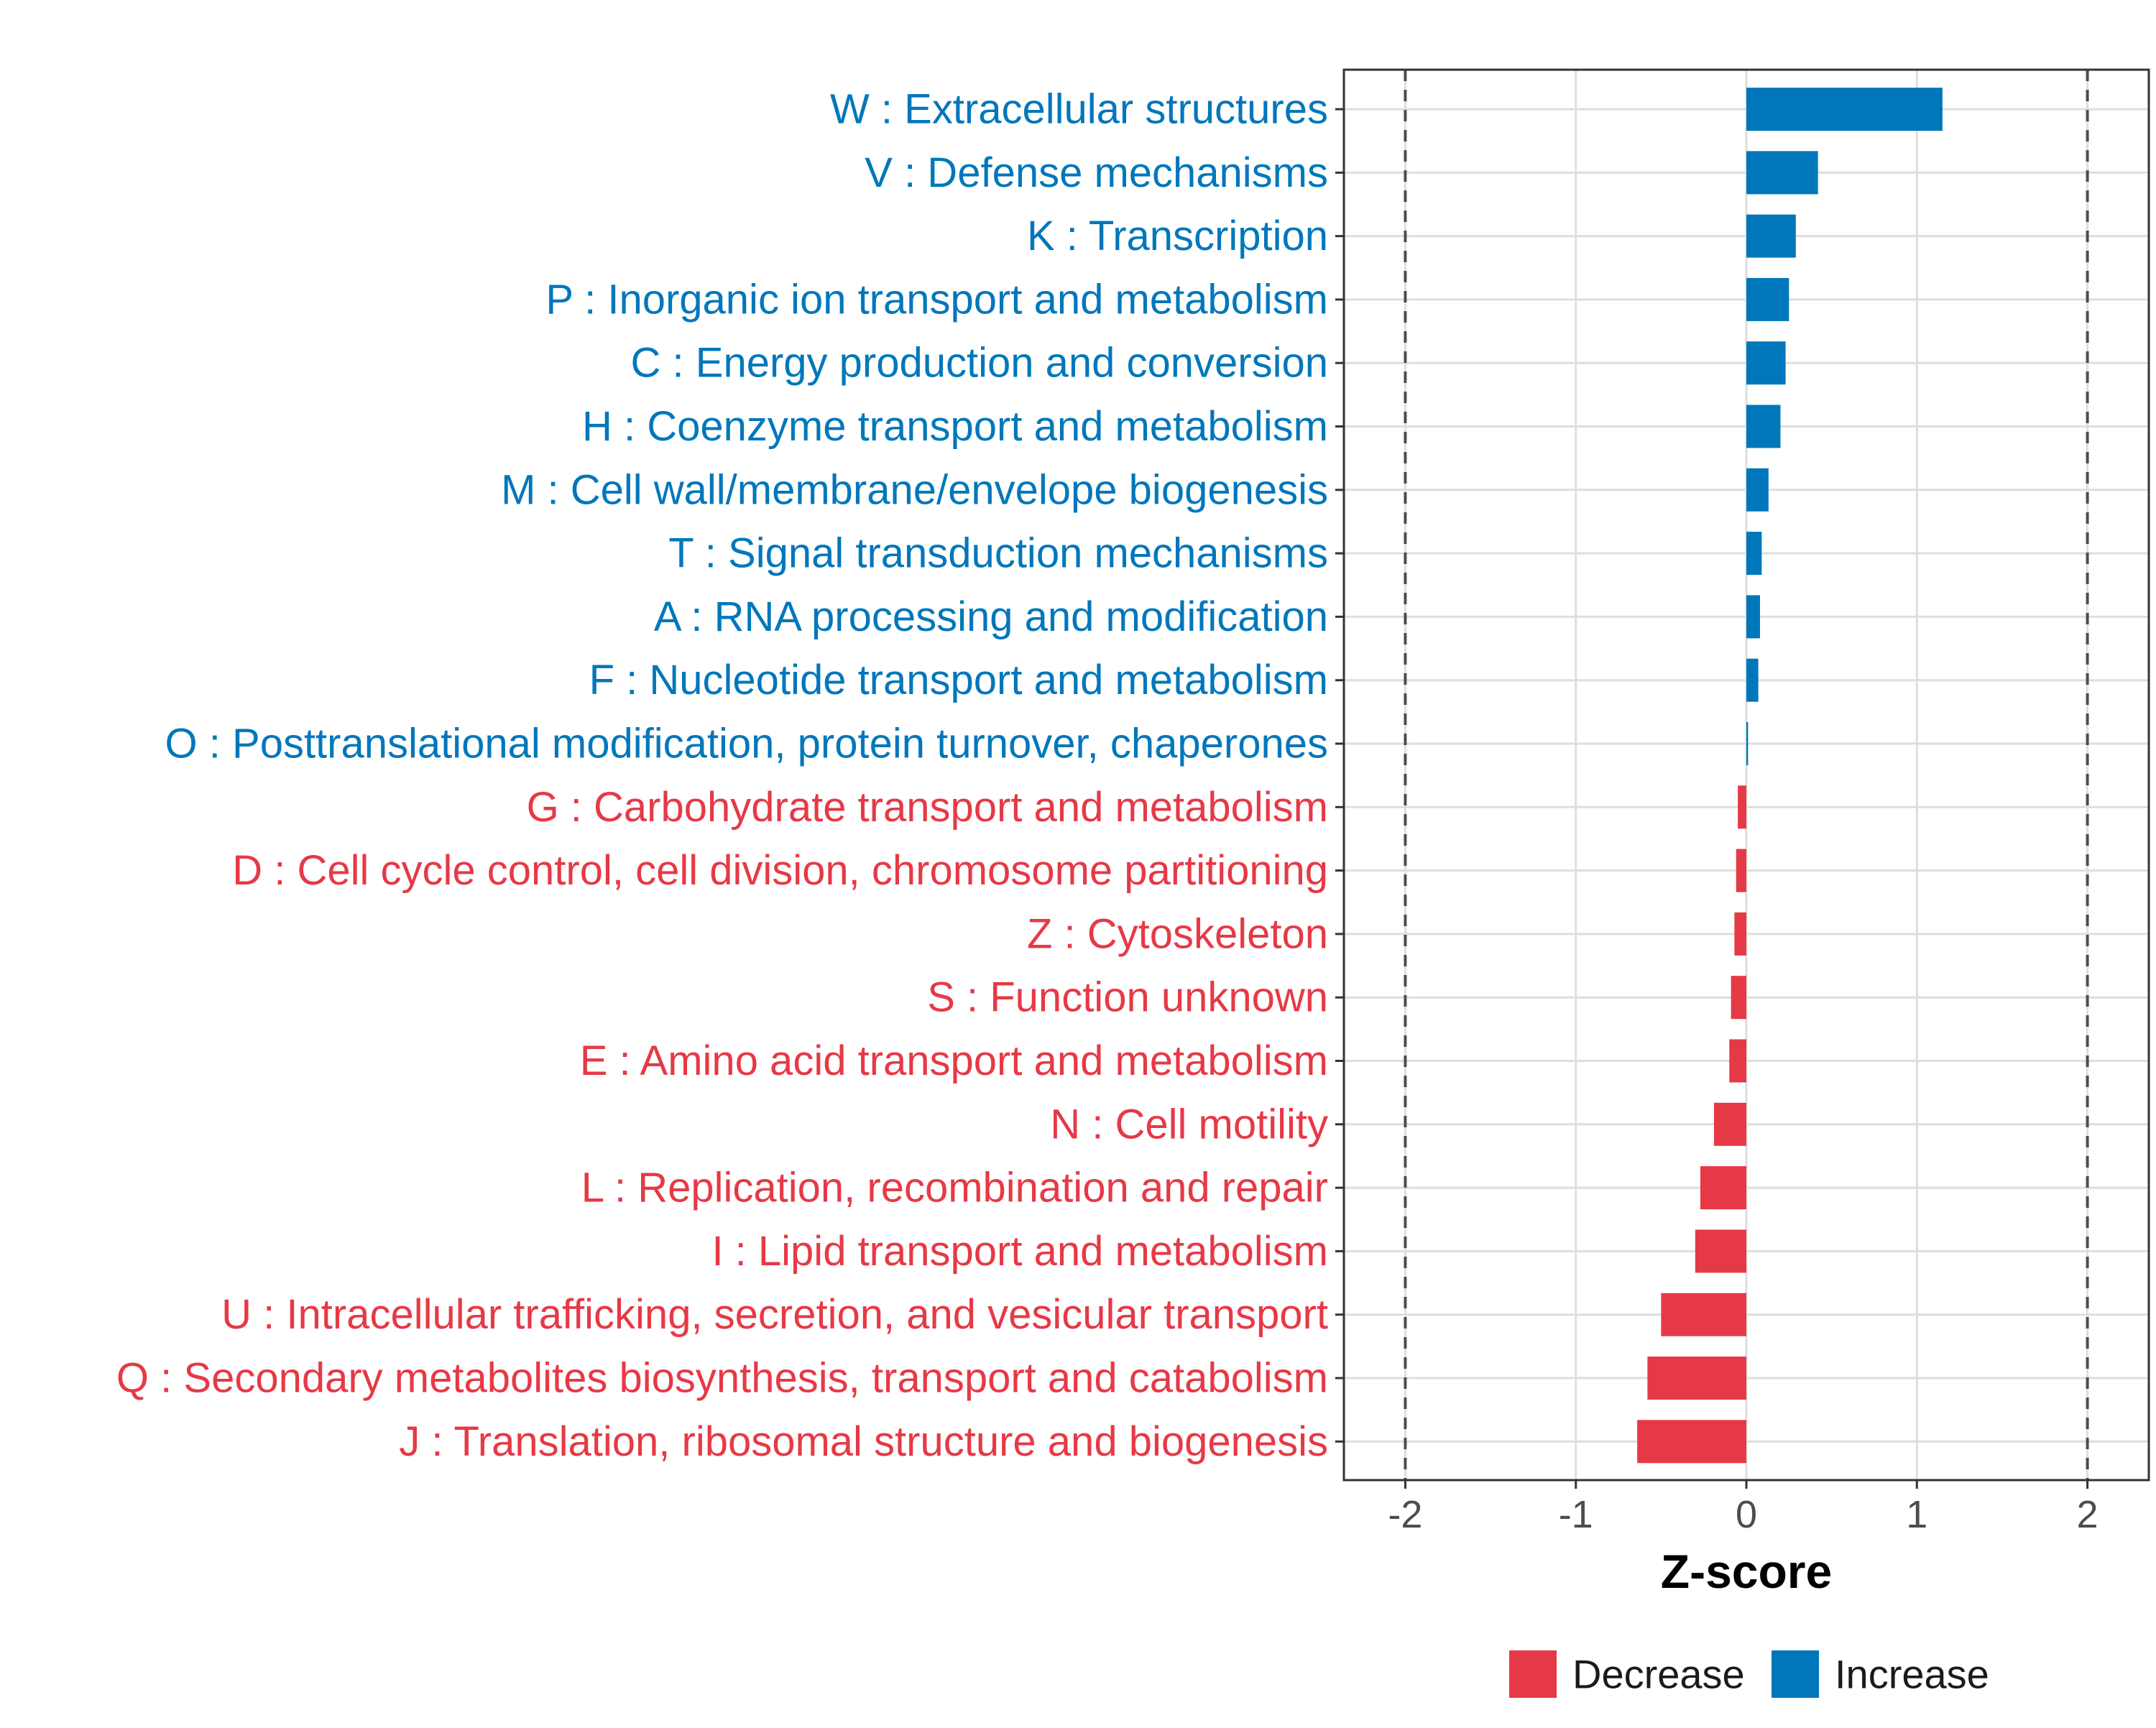  I want to click on x-axis-ticks: -2 -1 0 1 2, so click(1744, 1508).